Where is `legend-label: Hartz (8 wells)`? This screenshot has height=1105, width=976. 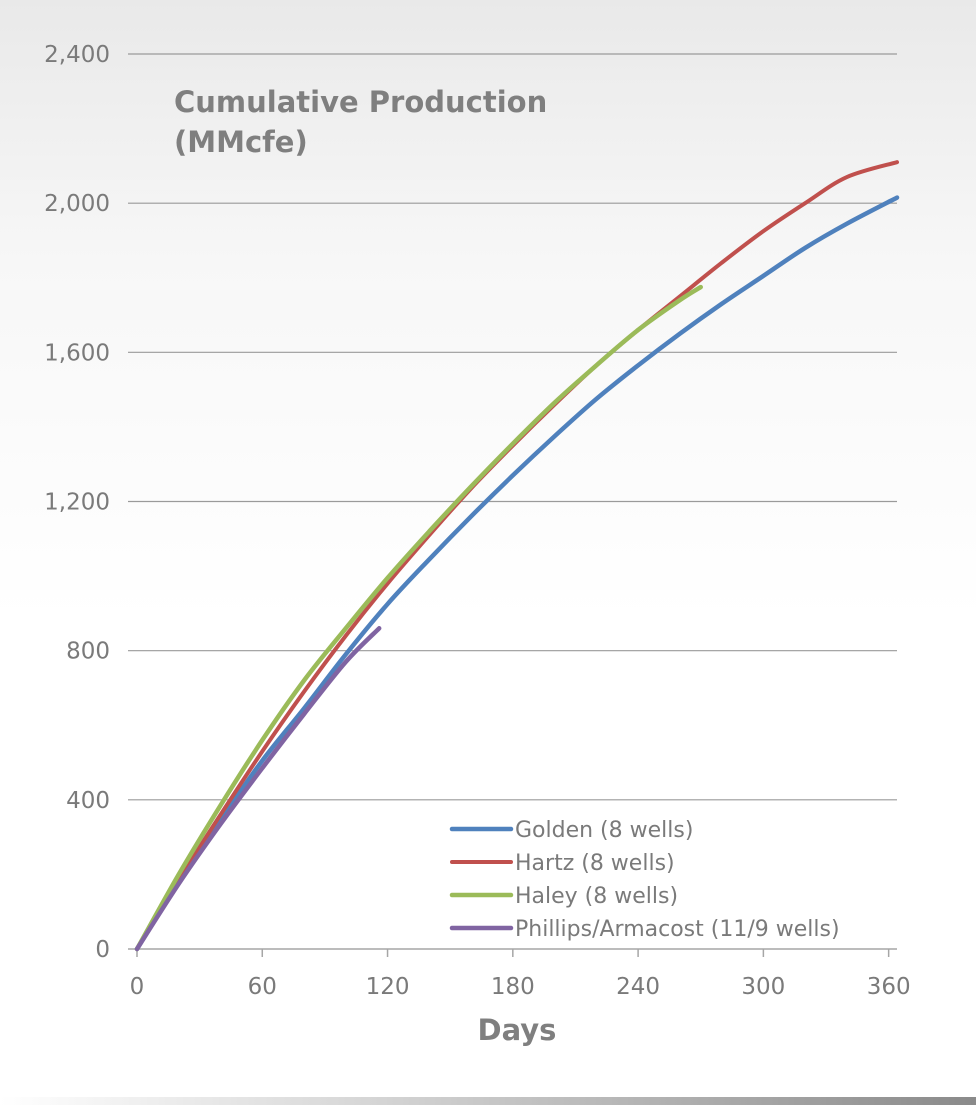
legend-label: Hartz (8 wells) is located at coordinates (595, 863).